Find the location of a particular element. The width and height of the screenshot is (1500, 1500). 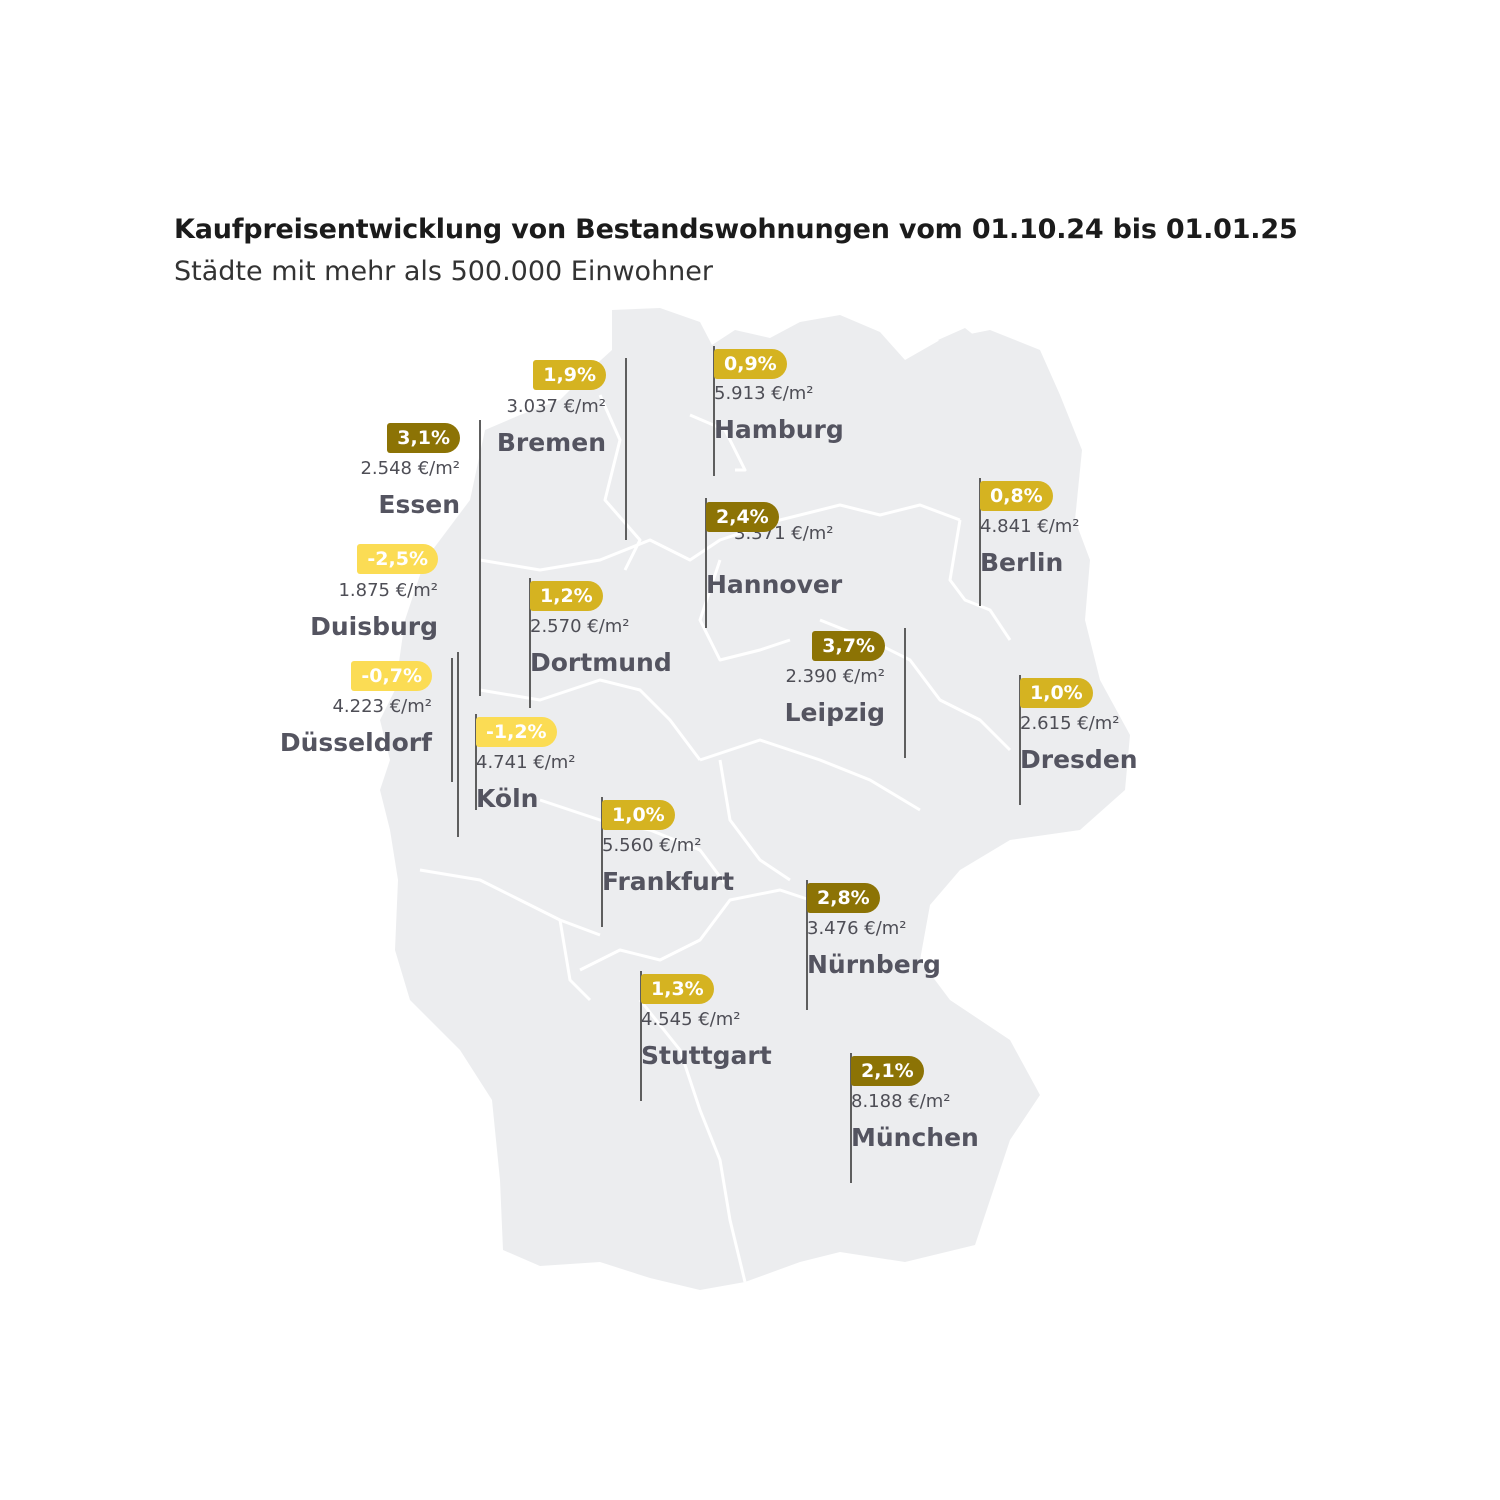

change-badge: 0,9% is located at coordinates (750, 364).